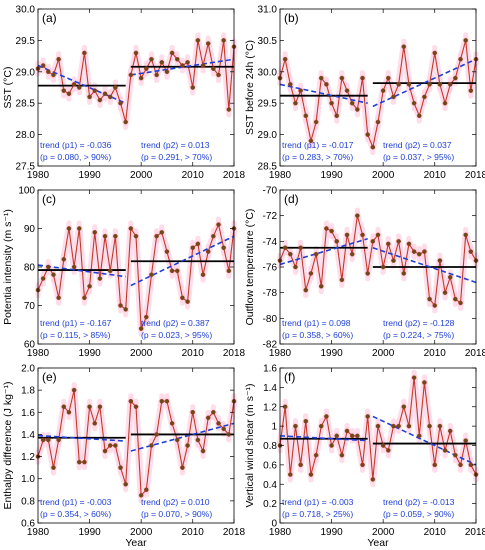 Image resolution: width=485 pixels, height=550 pixels. Describe the element at coordinates (250, 87) in the screenshot. I see `y-axis-label: SST before 24h (°C)` at that location.